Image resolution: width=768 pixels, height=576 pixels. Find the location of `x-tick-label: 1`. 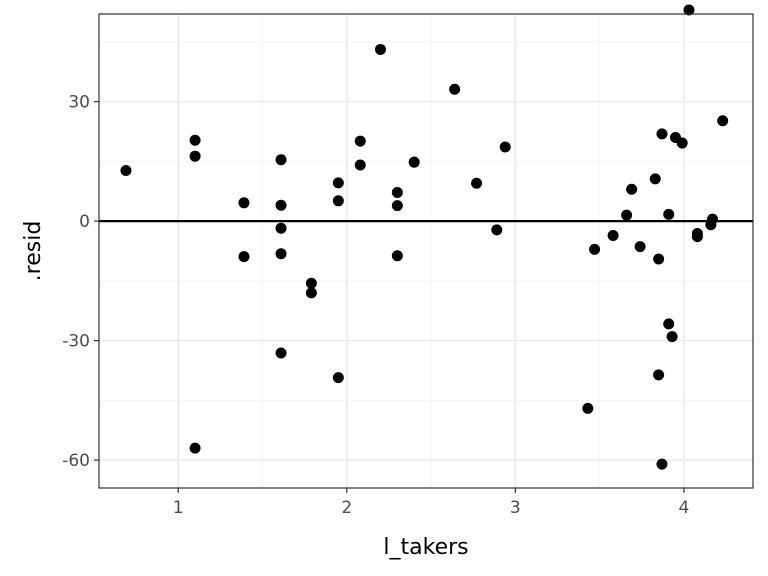

x-tick-label: 1 is located at coordinates (178, 508).